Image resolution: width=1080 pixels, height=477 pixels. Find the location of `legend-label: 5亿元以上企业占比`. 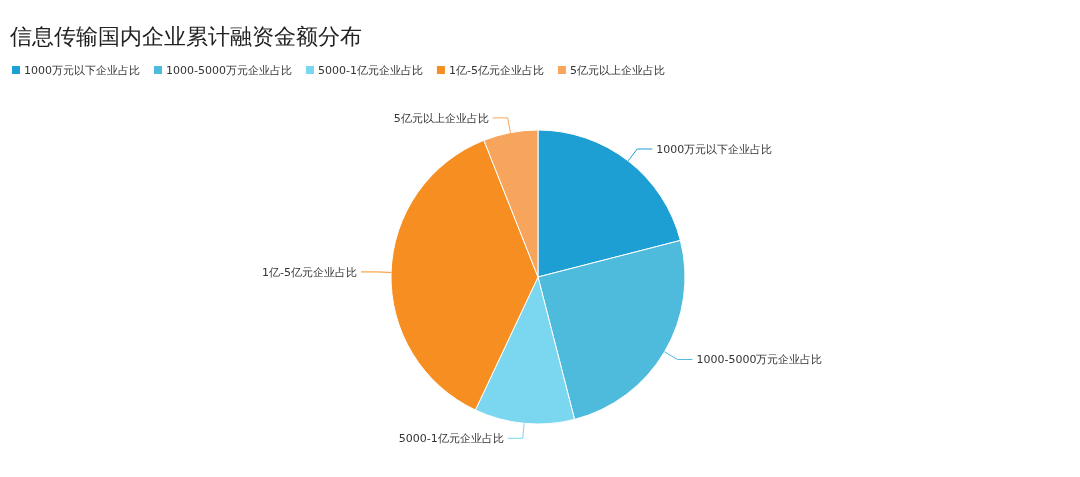

legend-label: 5亿元以上企业占比 is located at coordinates (617, 70).